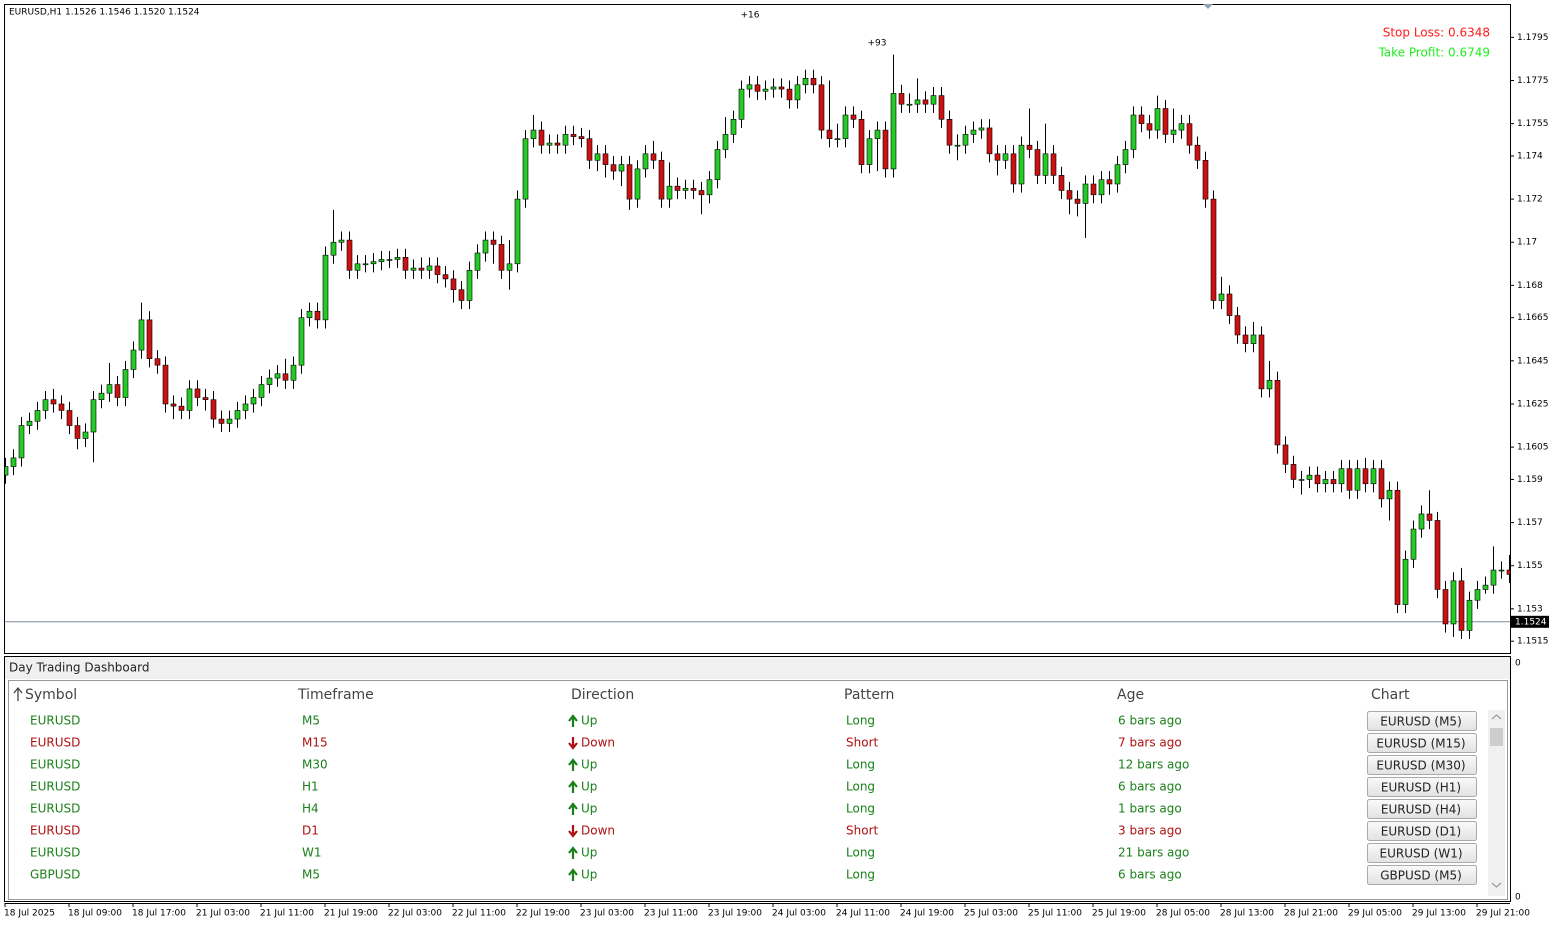 The image size is (1554, 927). I want to click on y-tick-label: 1.1665, so click(1533, 318).